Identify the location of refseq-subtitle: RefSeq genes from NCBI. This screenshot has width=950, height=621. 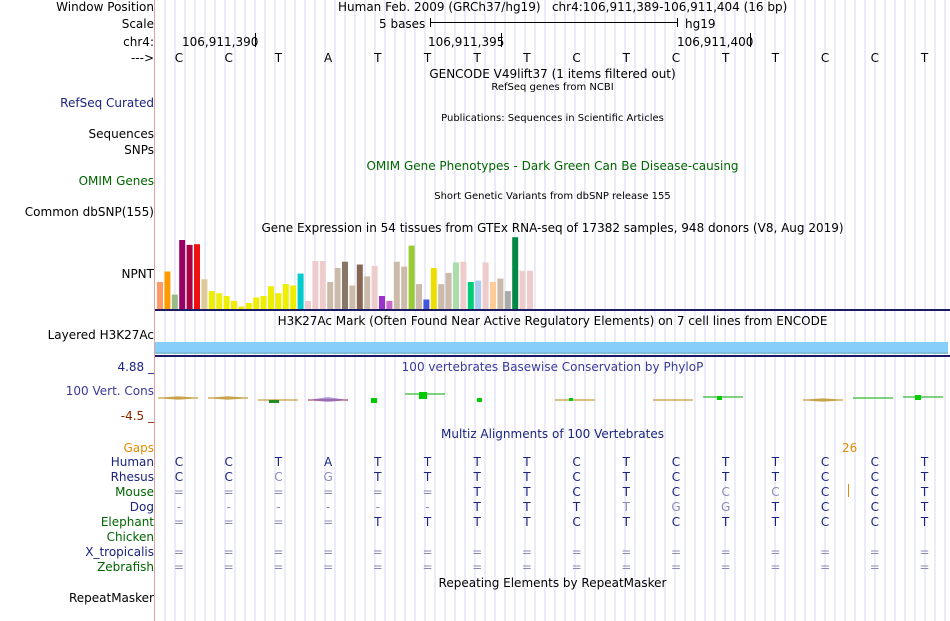
(552, 87).